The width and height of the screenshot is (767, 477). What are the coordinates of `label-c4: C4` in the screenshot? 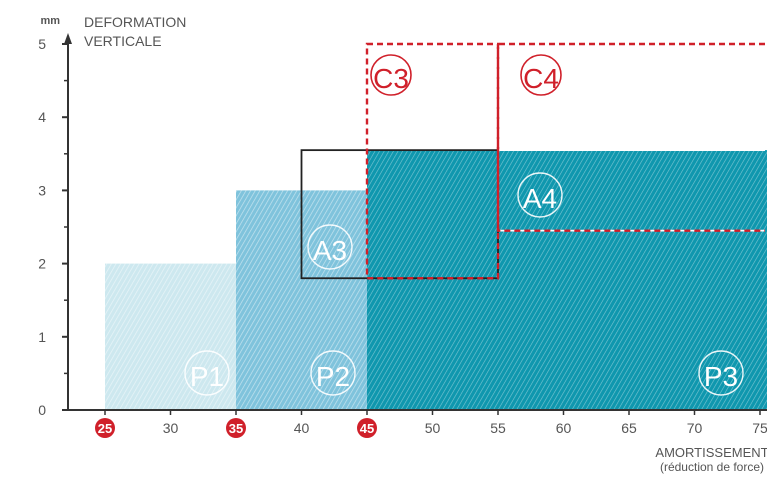 It's located at (541, 78).